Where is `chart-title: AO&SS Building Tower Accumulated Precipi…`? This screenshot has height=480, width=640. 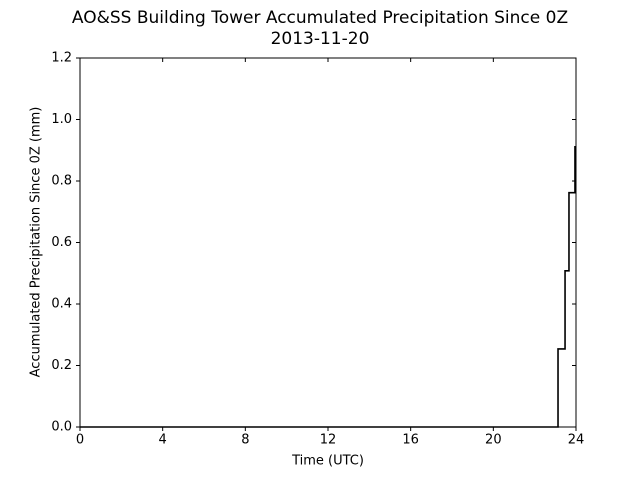 chart-title: AO&SS Building Tower Accumulated Precipi… is located at coordinates (320, 18).